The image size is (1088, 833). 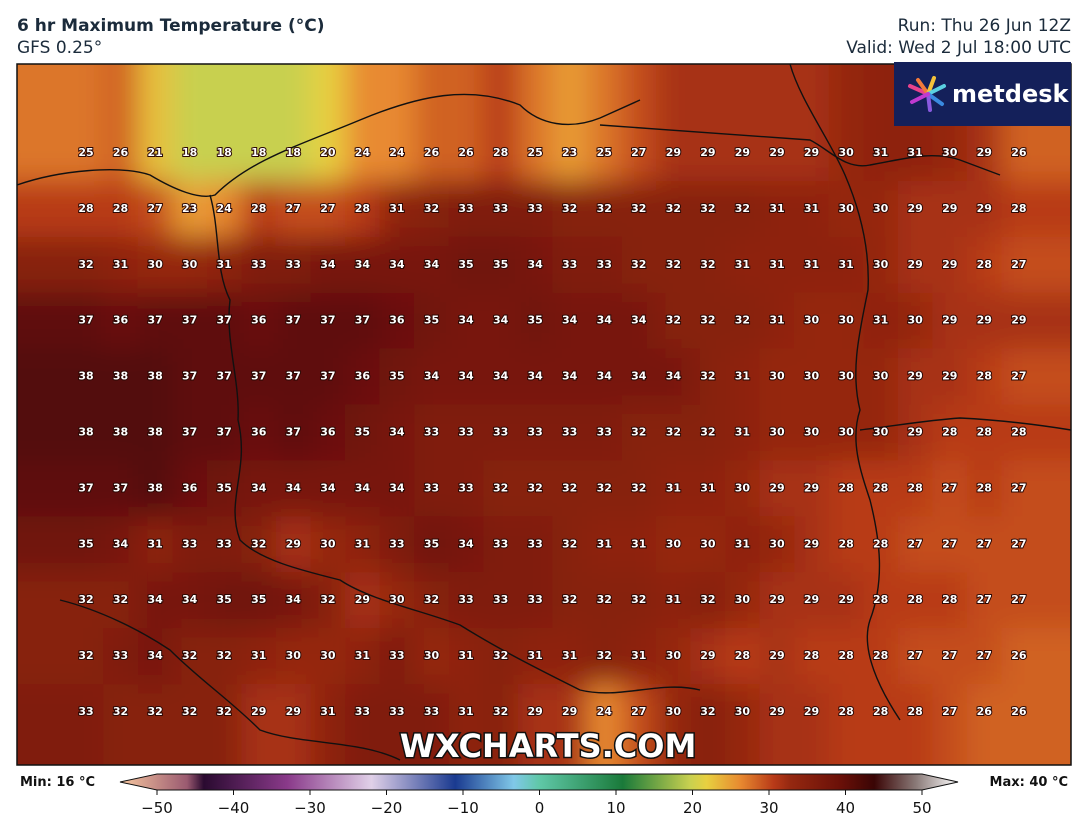 What do you see at coordinates (363, 376) in the screenshot?
I see `temp-label: 36` at bounding box center [363, 376].